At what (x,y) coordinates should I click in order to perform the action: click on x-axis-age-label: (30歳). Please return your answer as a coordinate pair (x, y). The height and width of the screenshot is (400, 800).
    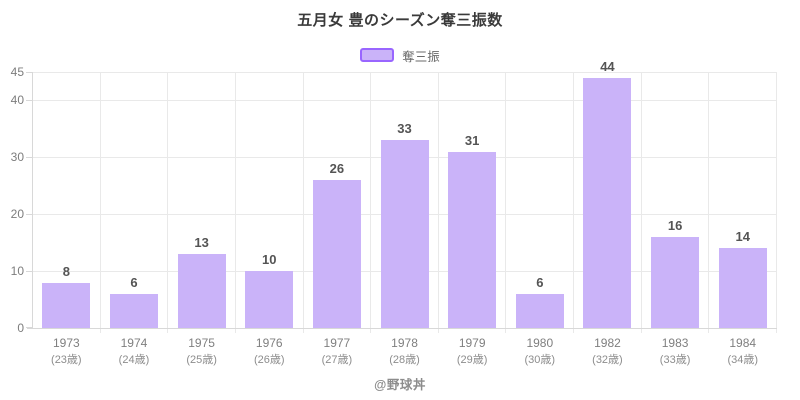
    Looking at the image, I should click on (540, 360).